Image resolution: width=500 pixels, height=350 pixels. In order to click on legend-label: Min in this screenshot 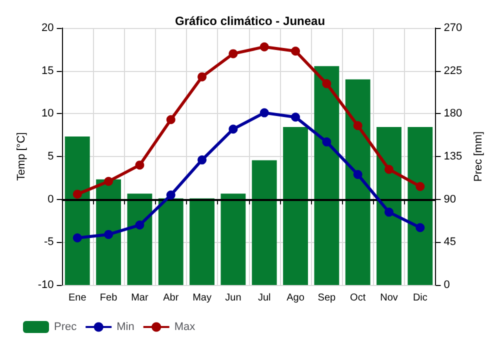, I will do `click(125, 327)`.